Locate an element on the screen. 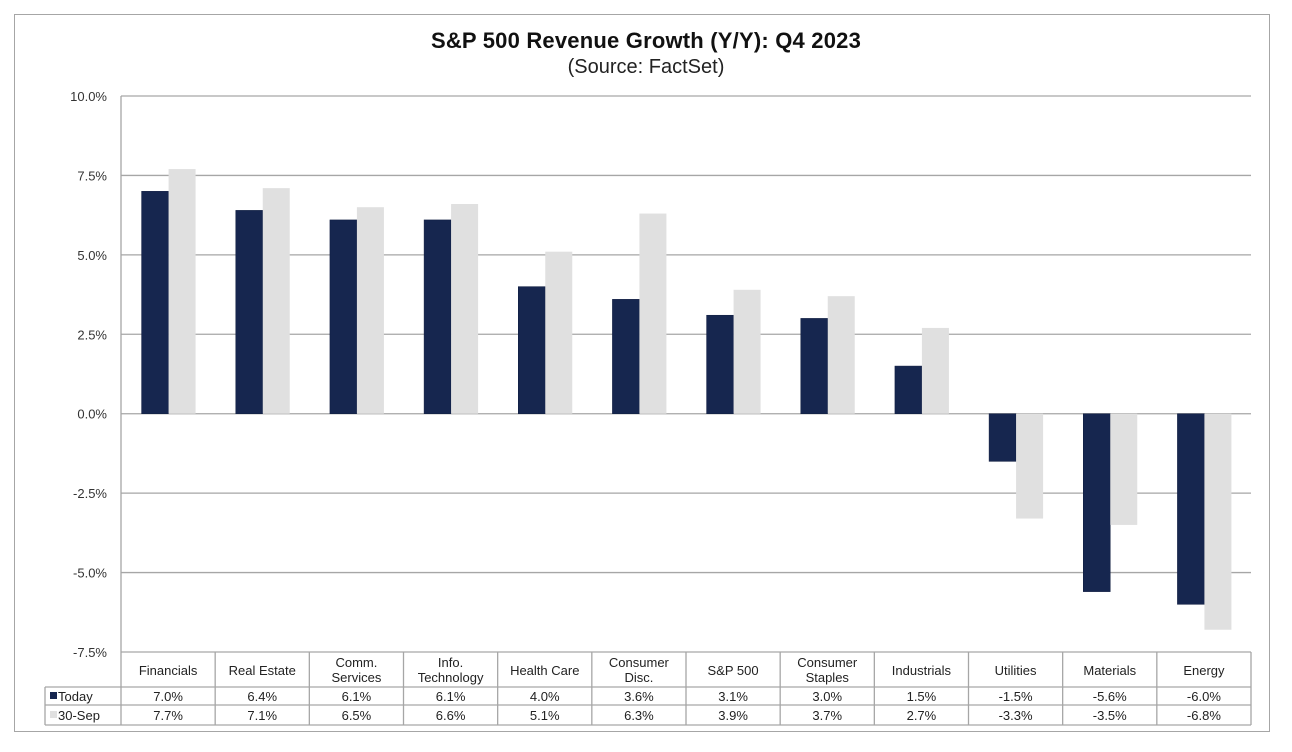 This screenshot has height=752, width=1292. category-label: Real Estate is located at coordinates (262, 670).